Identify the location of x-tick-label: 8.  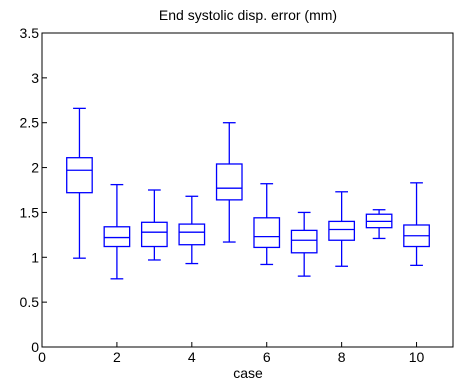
(342, 357).